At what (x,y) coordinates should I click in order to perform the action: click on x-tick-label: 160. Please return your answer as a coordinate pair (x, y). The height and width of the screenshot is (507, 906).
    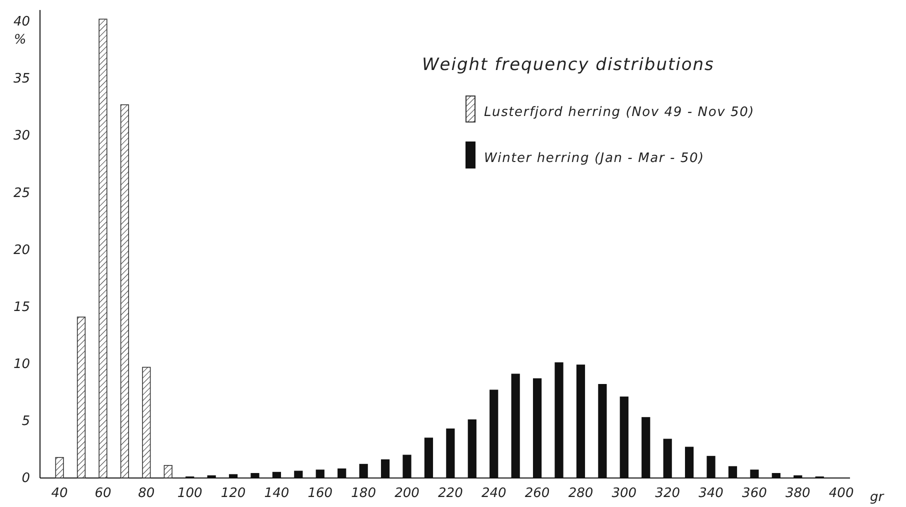
    Looking at the image, I should click on (320, 494).